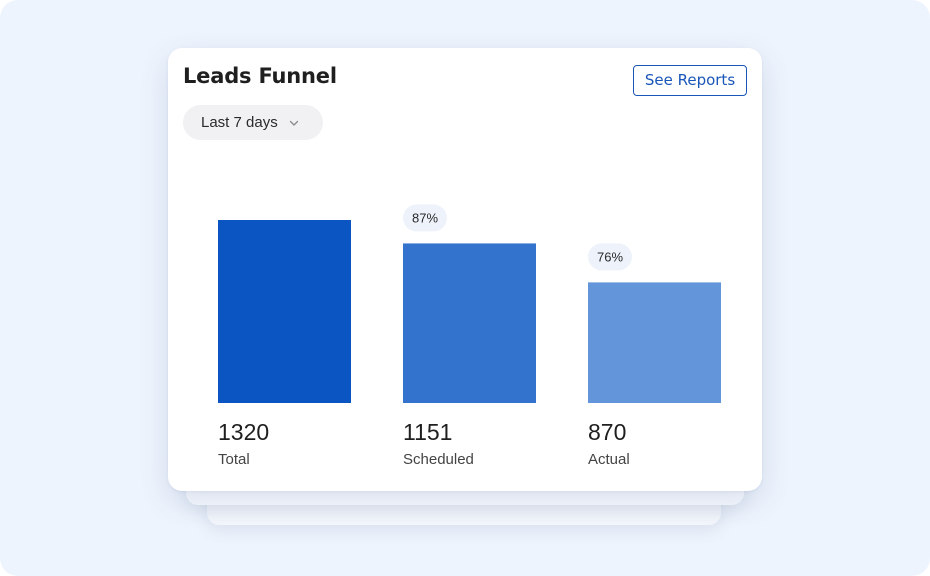 This screenshot has width=930, height=576. What do you see at coordinates (654, 342) in the screenshot?
I see `bar-actual` at bounding box center [654, 342].